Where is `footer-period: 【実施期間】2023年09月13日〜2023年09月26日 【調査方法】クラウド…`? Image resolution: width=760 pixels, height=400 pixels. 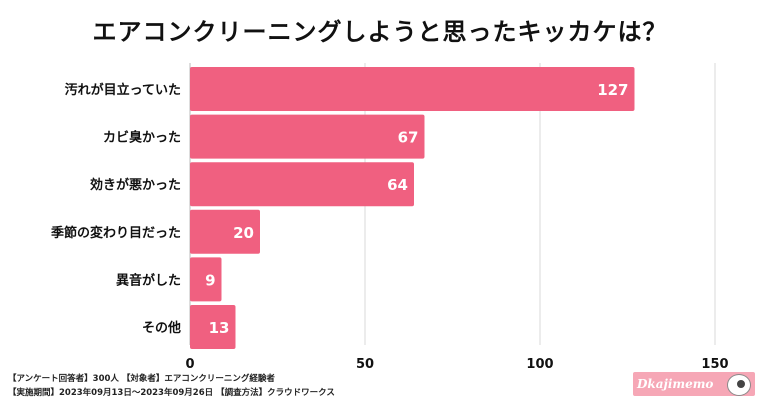 footer-period: 【実施期間】2023年09月13日〜2023年09月26日 【調査方法】クラウド… is located at coordinates (171, 393).